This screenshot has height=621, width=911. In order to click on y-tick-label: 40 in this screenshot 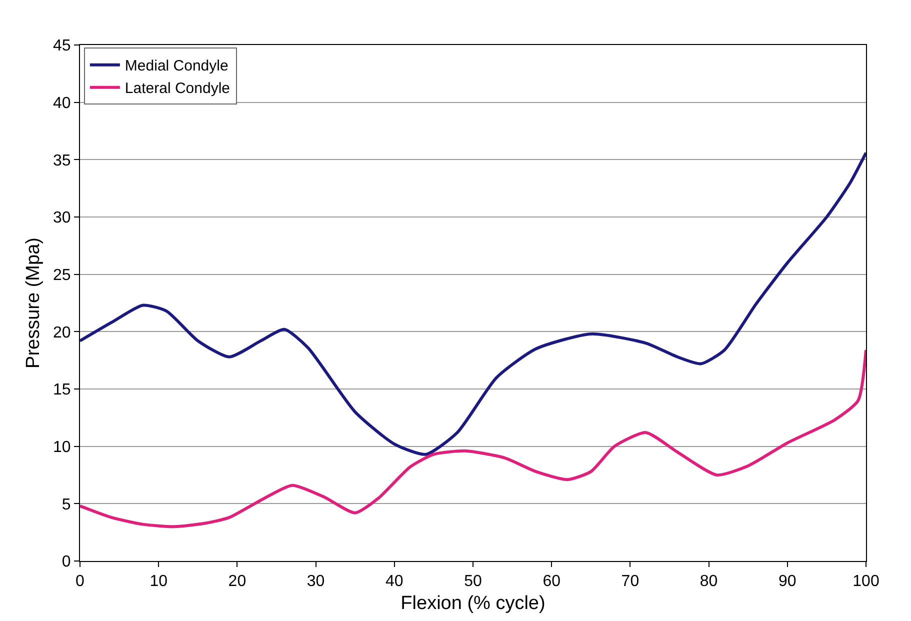, I will do `click(62, 103)`.